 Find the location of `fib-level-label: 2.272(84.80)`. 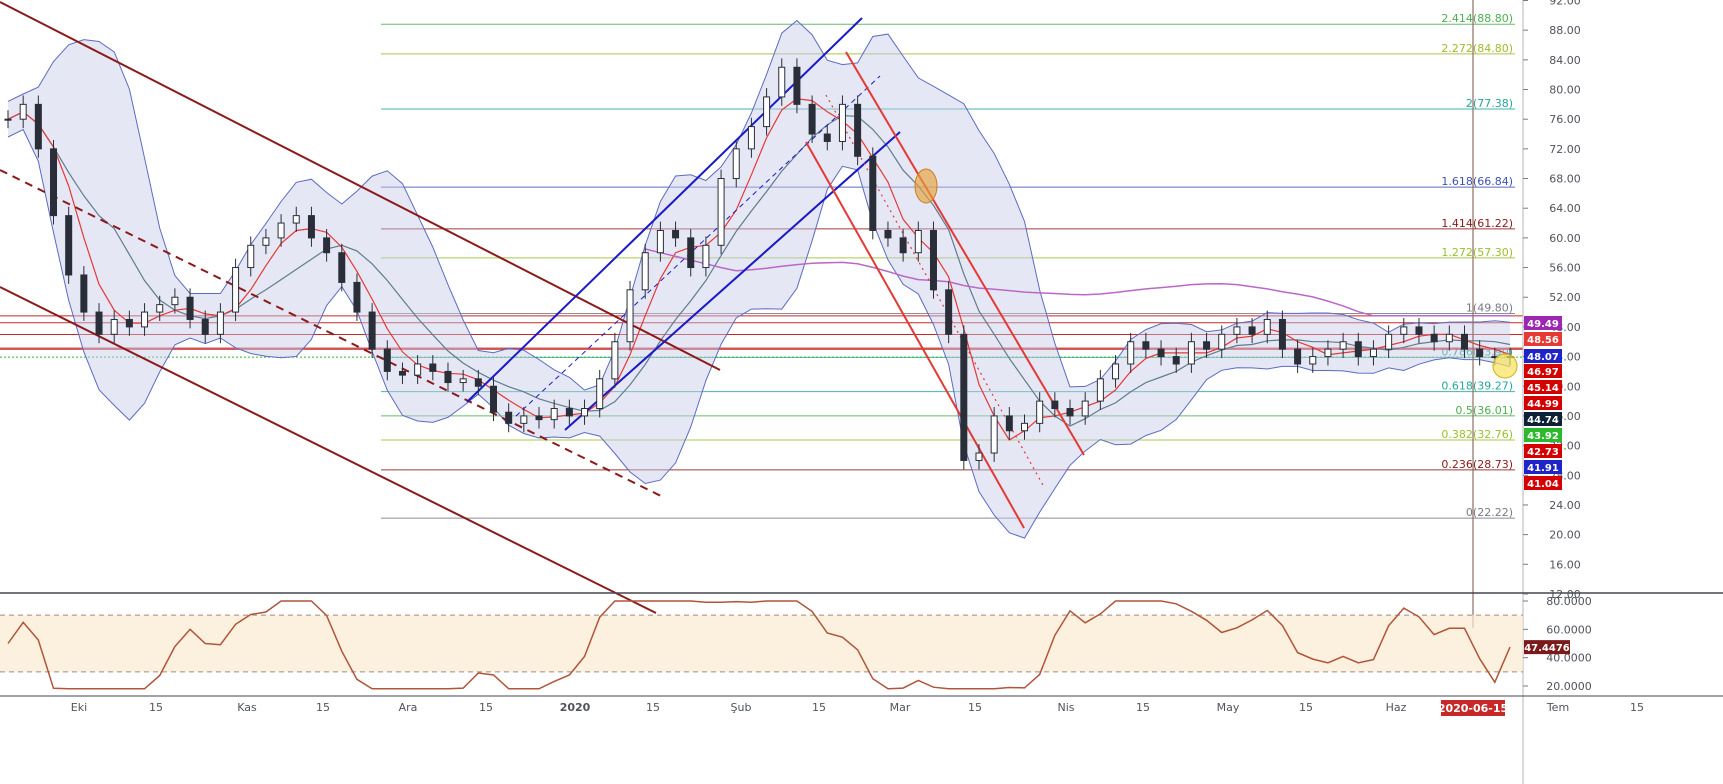

fib-level-label: 2.272(84.80) is located at coordinates (1477, 48).